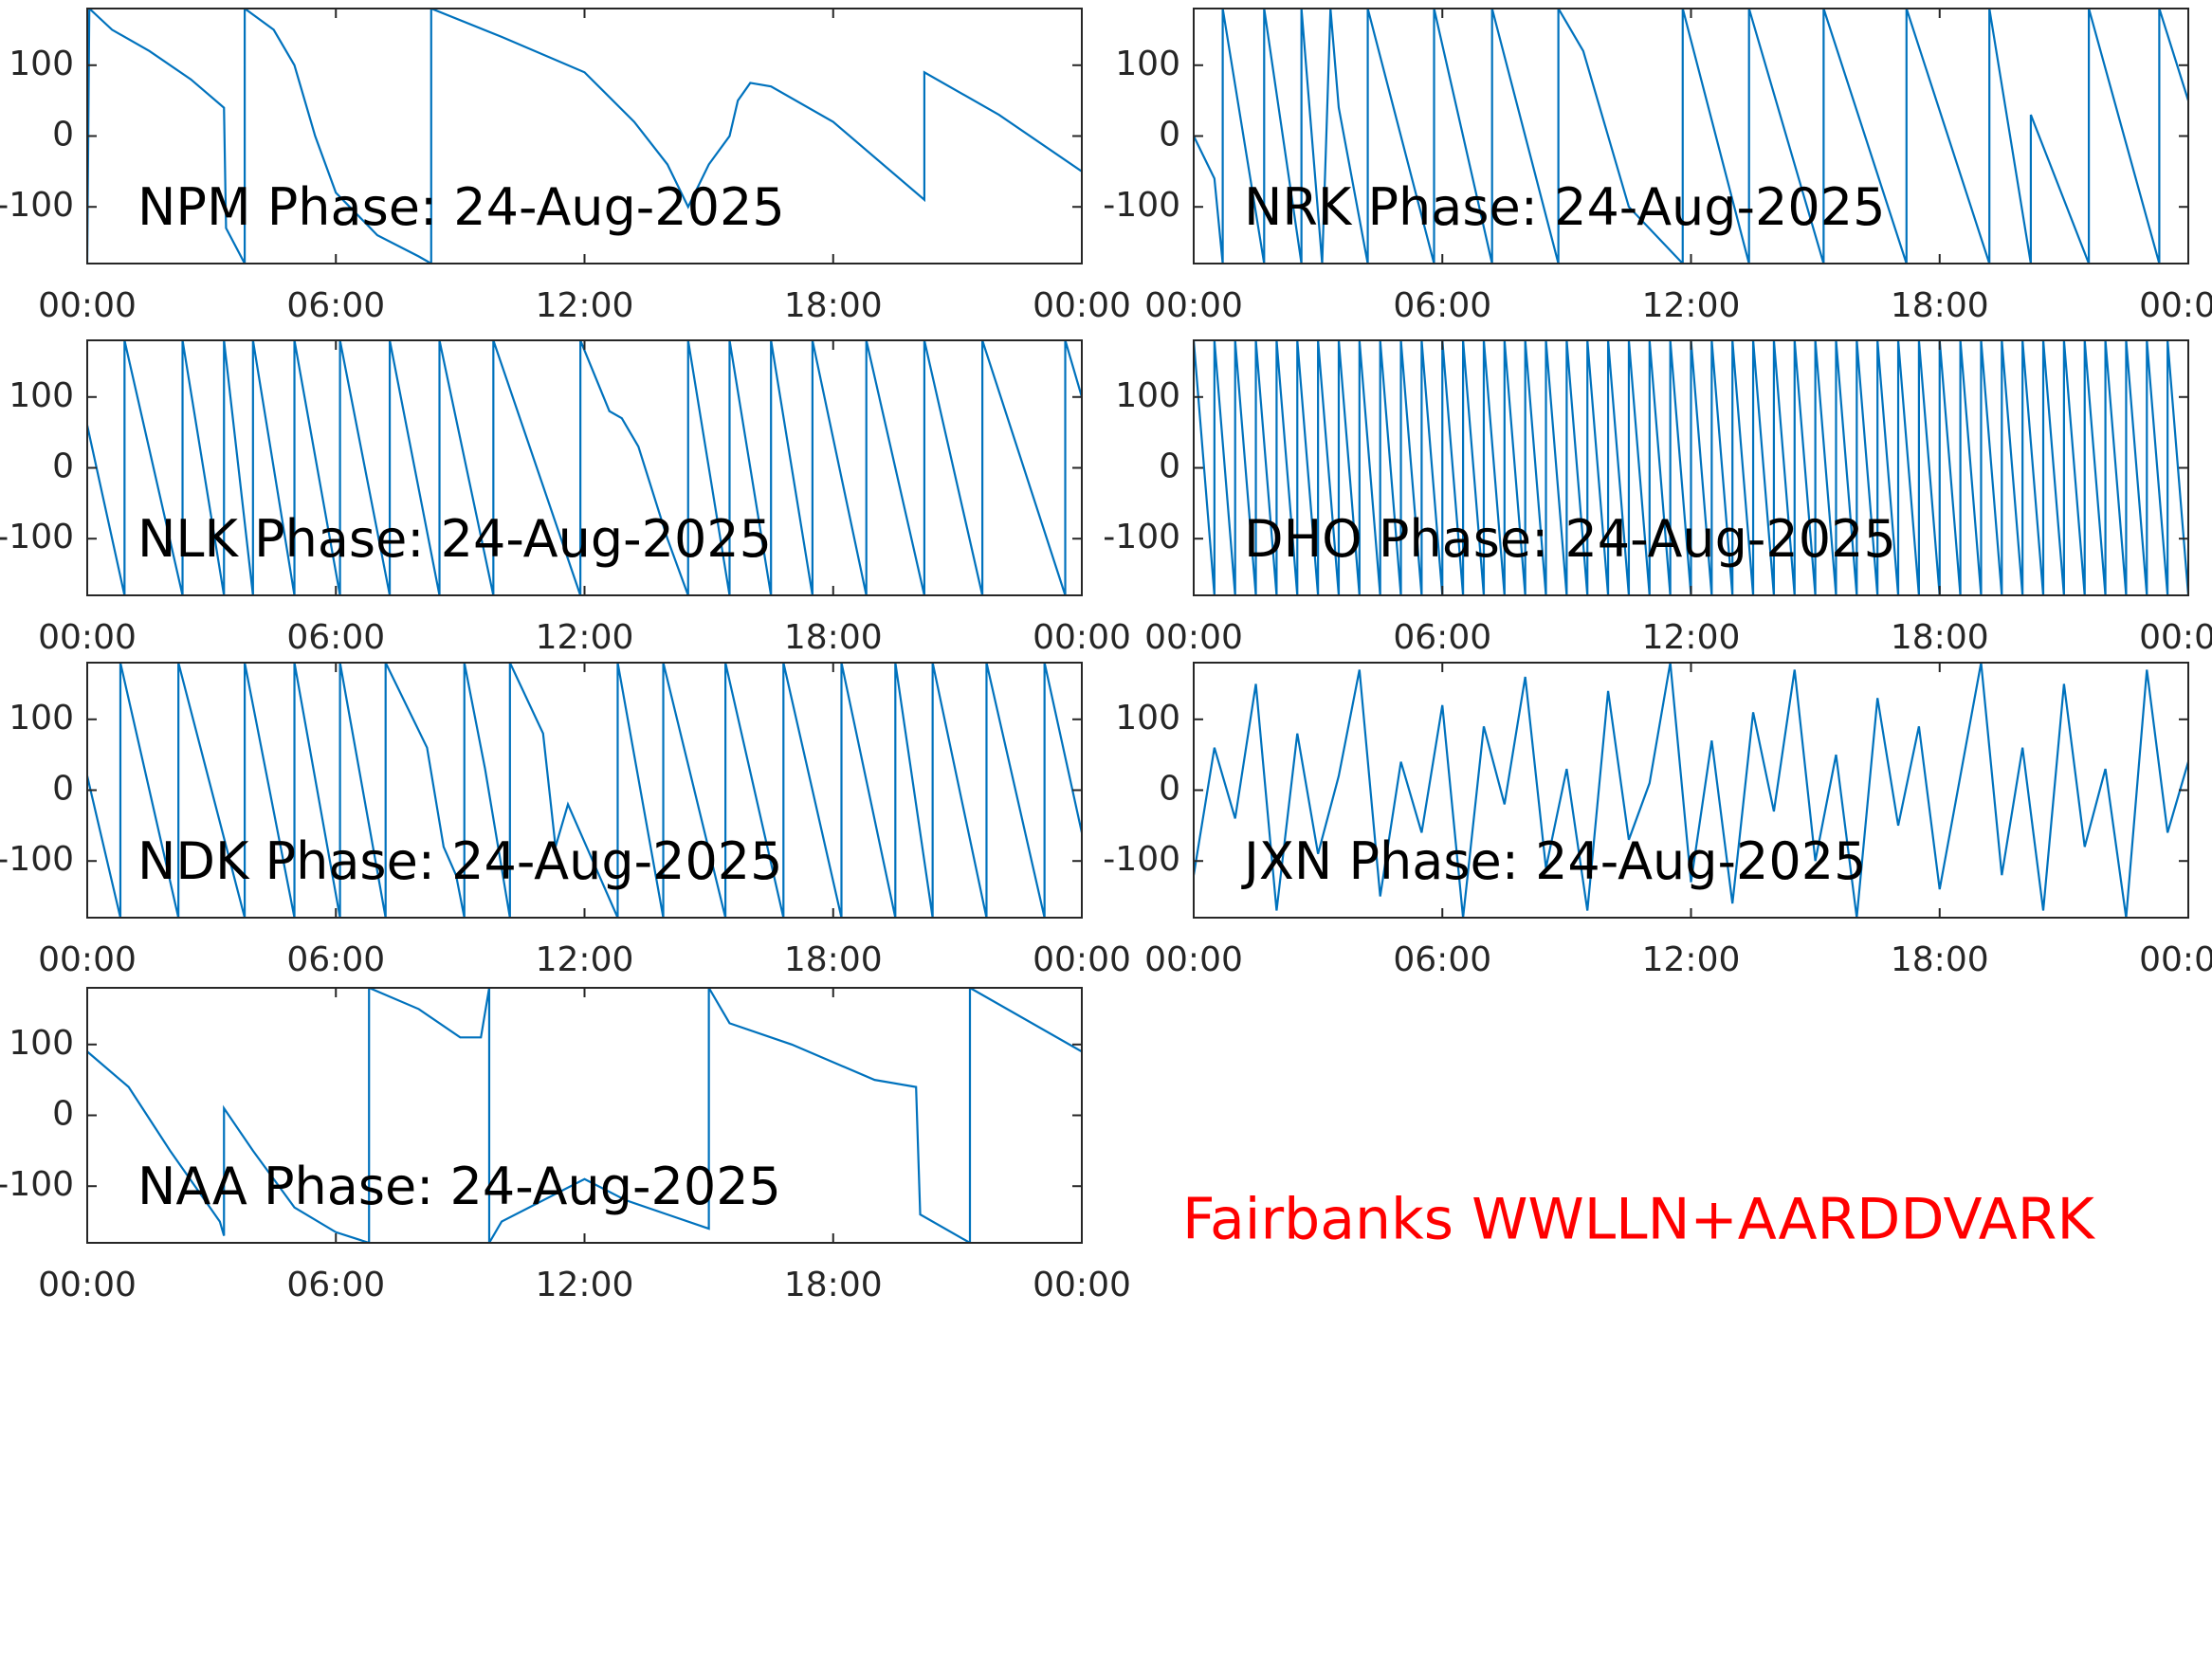 Image resolution: width=2212 pixels, height=1659 pixels. I want to click on subplot-title: NDK Phase: 24-Aug-2025, so click(460, 861).